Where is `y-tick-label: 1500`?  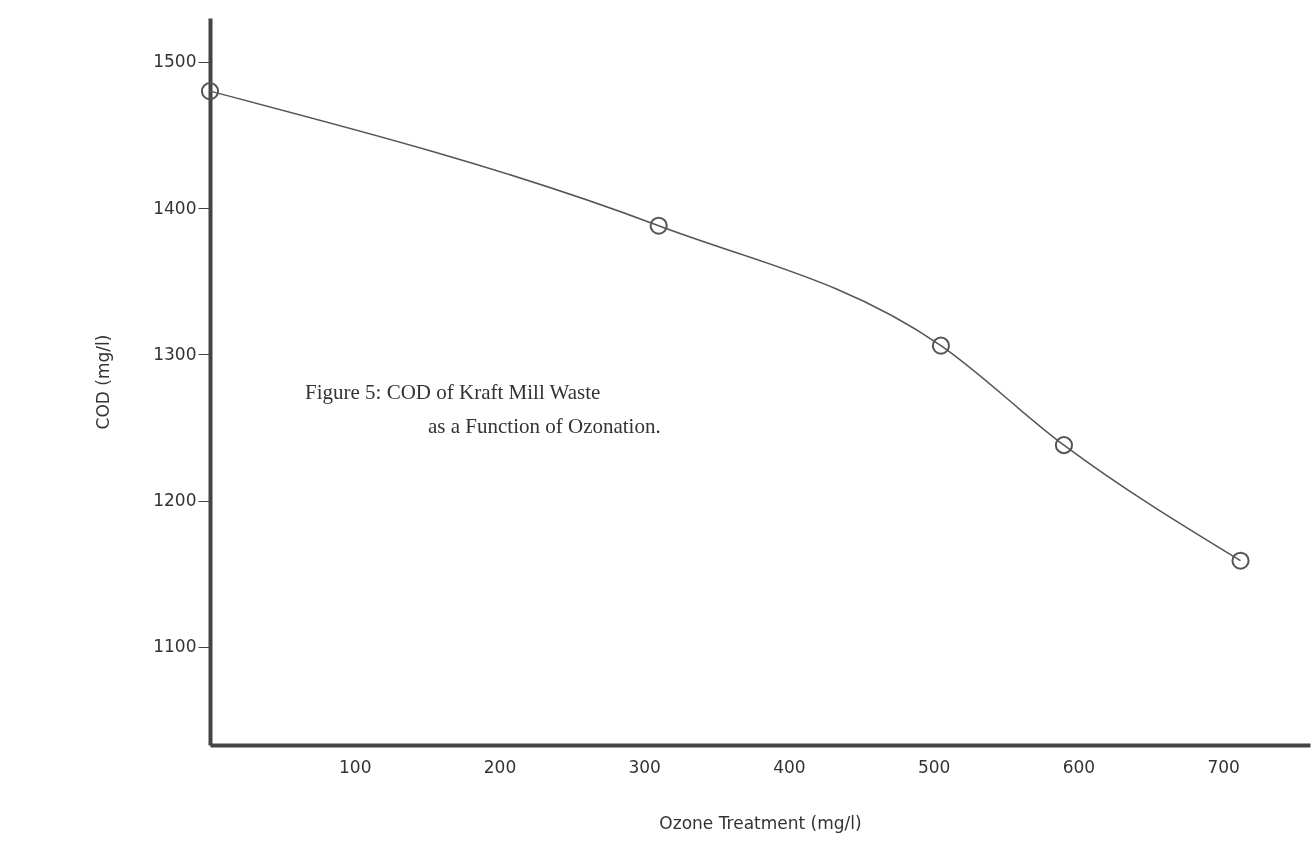 y-tick-label: 1500 is located at coordinates (175, 61).